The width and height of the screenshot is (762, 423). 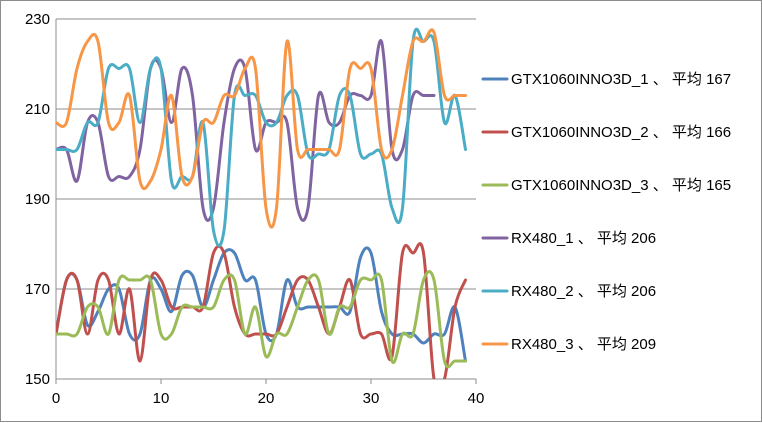 I want to click on y-tick-label: 190, so click(x=37, y=199).